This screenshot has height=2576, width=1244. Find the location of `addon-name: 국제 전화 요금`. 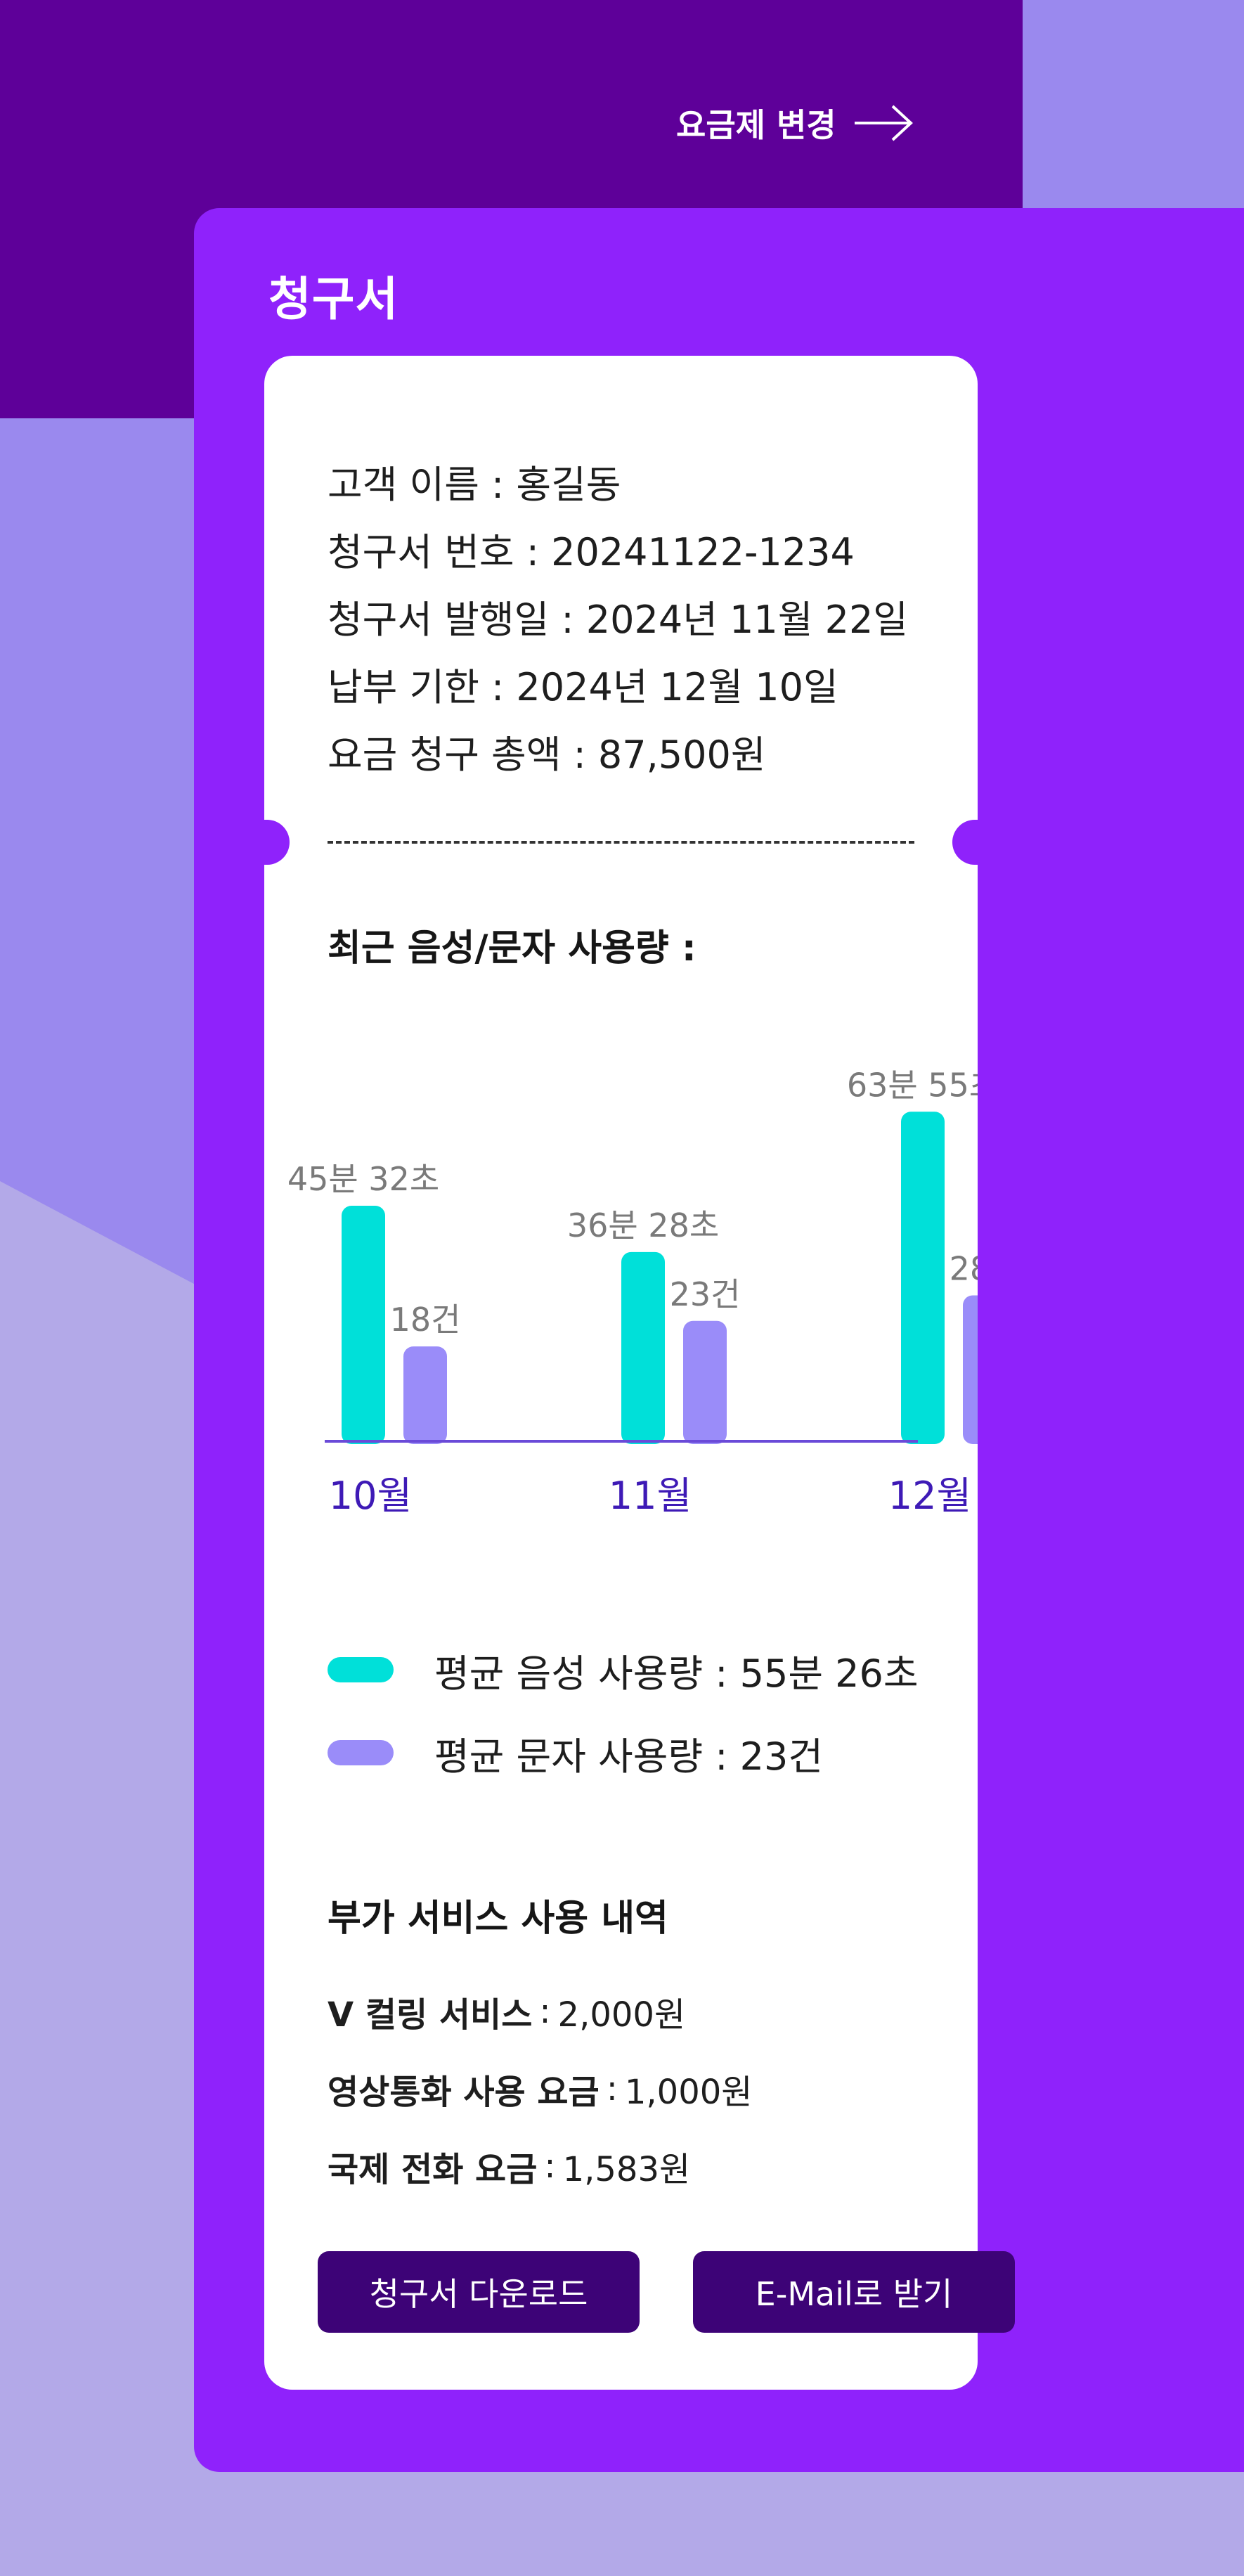

addon-name: 국제 전화 요금 is located at coordinates (433, 2169).